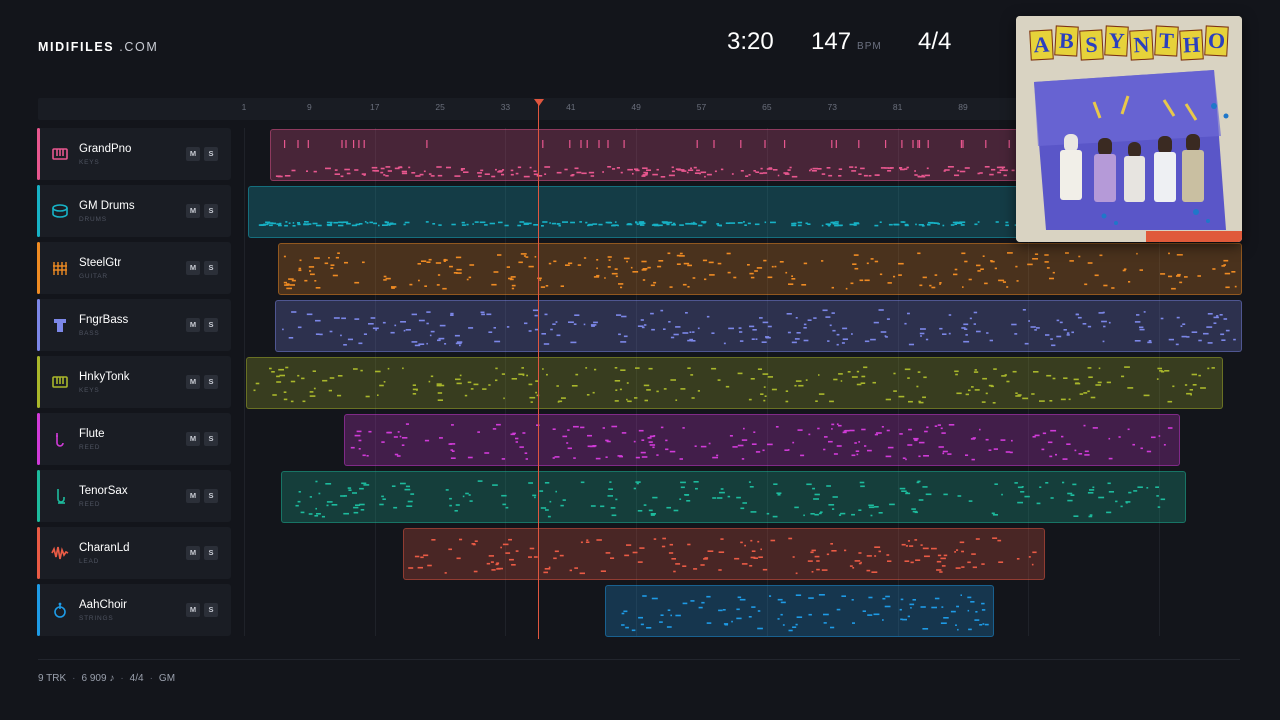  I want to click on ruler-tick: 41, so click(571, 107).